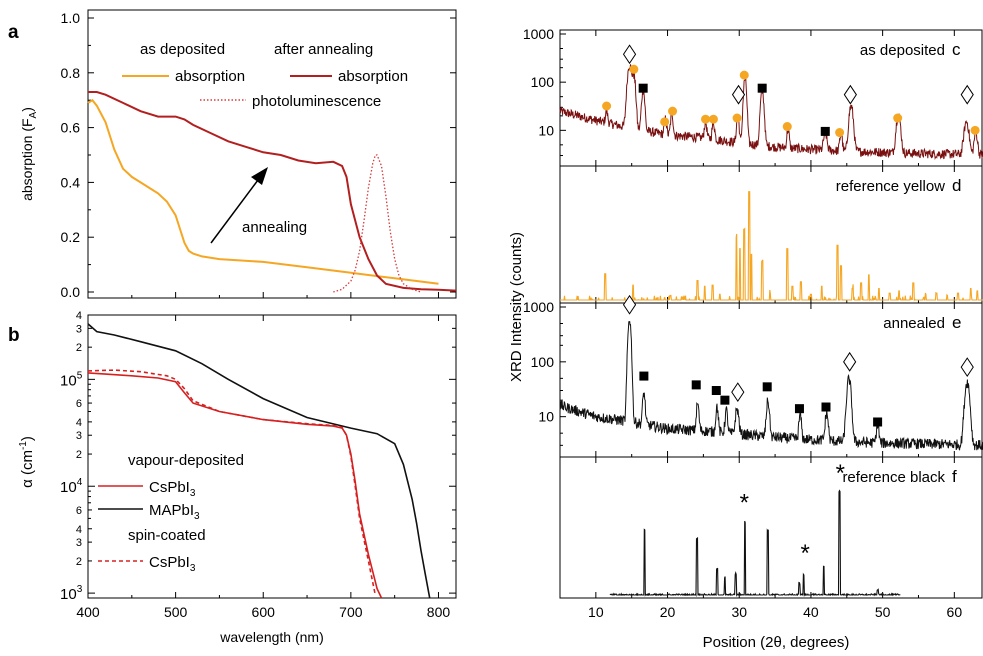 The width and height of the screenshot is (983, 656). I want to click on xrd-frame-f, so click(771, 527).